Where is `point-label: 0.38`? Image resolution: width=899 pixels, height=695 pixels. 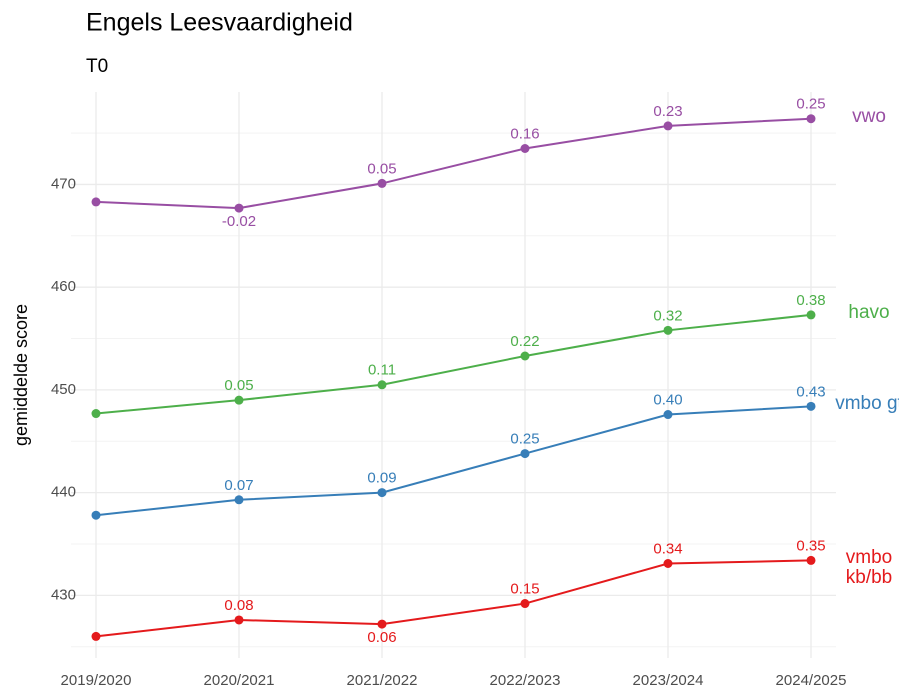 point-label: 0.38 is located at coordinates (810, 300).